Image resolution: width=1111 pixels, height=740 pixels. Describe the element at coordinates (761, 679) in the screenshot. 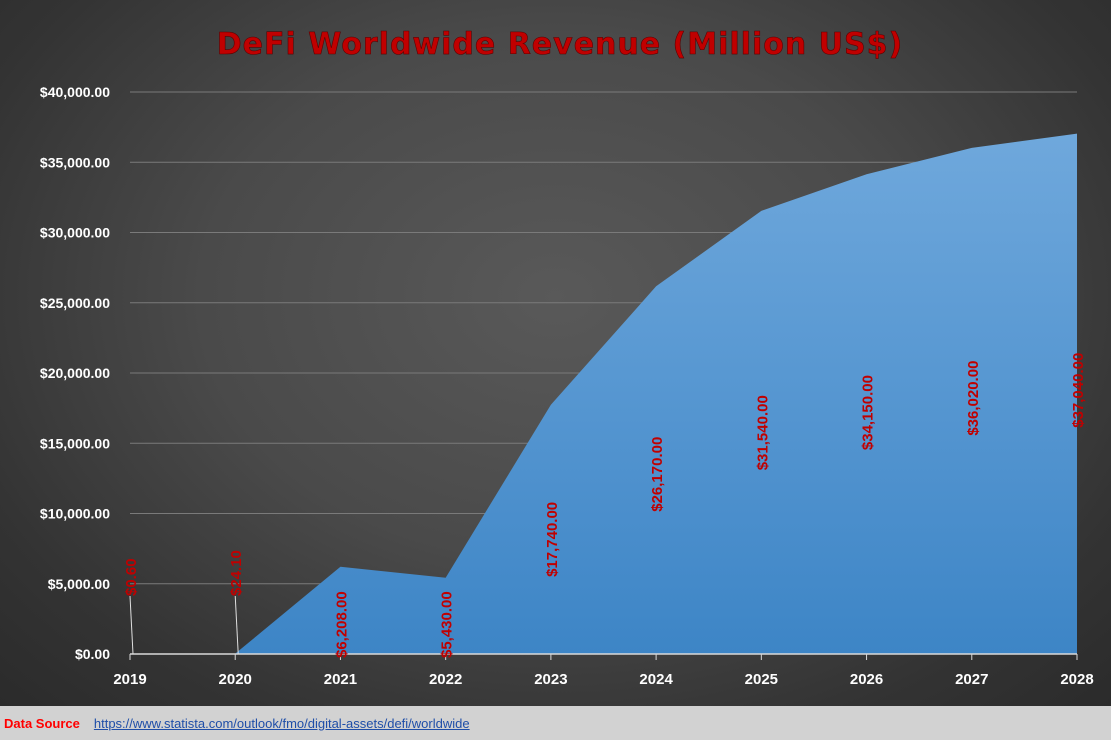

I see `x-tick-label: 2025` at that location.